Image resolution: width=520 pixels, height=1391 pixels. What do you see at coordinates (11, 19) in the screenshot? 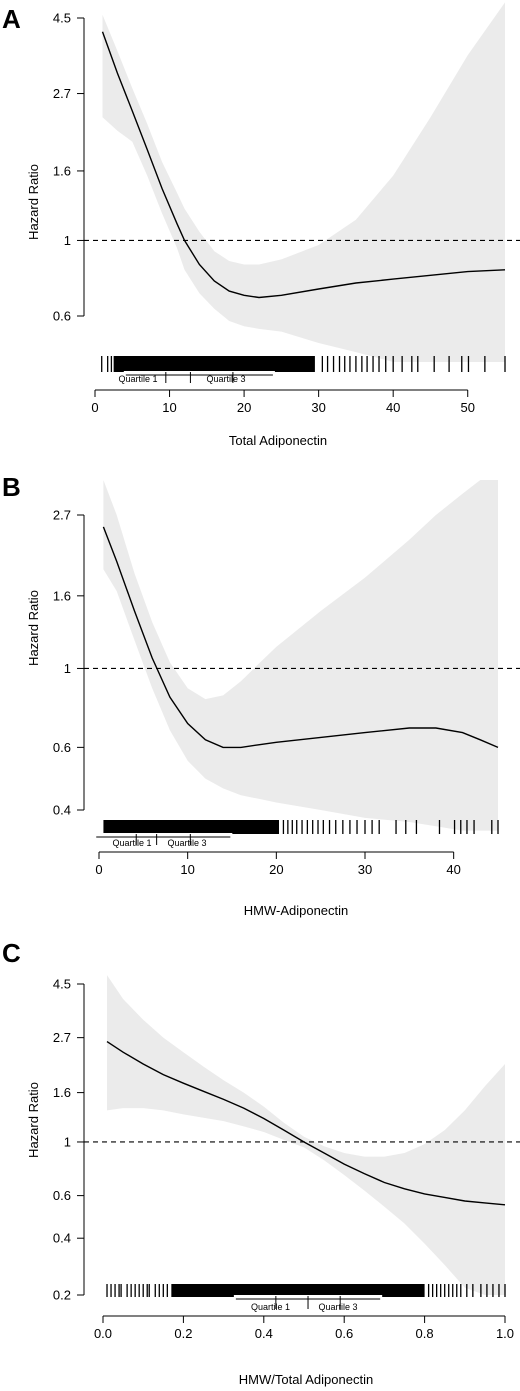
I see `panel-letter: A` at bounding box center [11, 19].